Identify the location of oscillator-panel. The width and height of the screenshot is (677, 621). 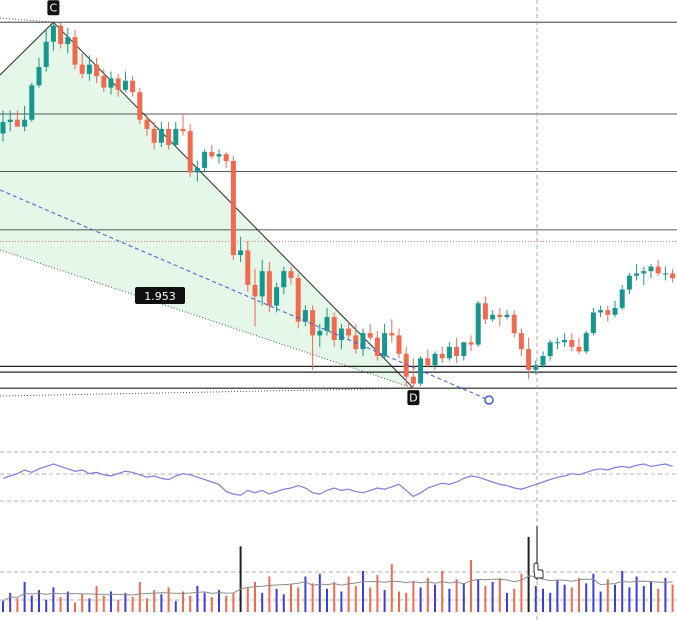
(338, 476).